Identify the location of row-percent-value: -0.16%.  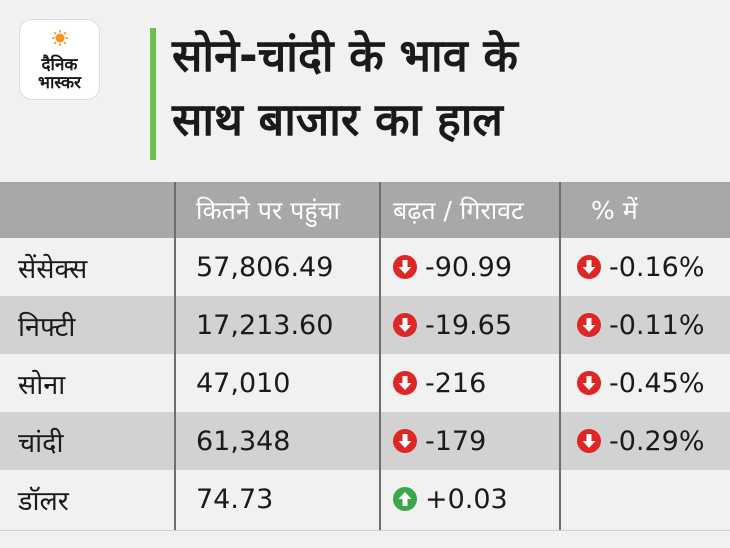
(657, 267).